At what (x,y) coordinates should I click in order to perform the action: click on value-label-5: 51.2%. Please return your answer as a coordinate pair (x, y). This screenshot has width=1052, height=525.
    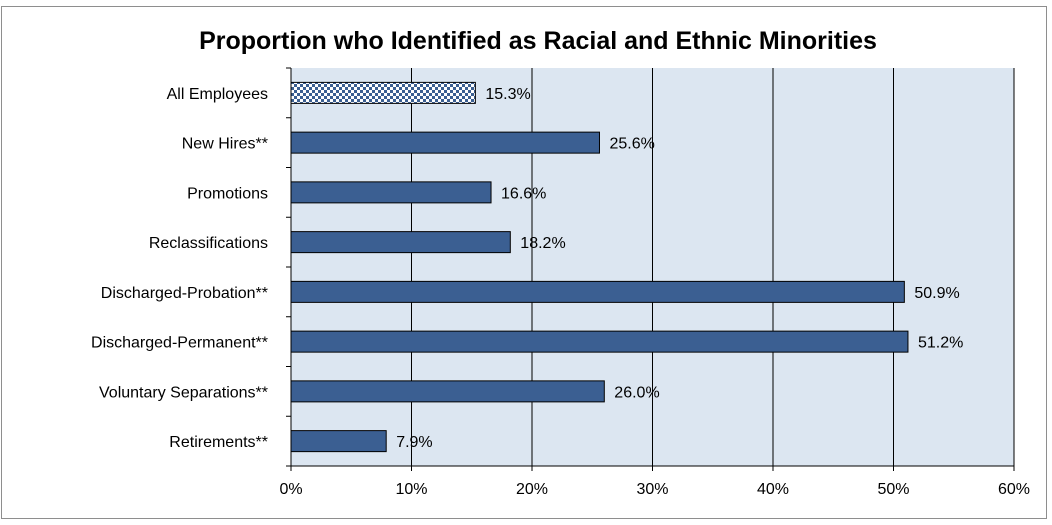
    Looking at the image, I should click on (940, 343).